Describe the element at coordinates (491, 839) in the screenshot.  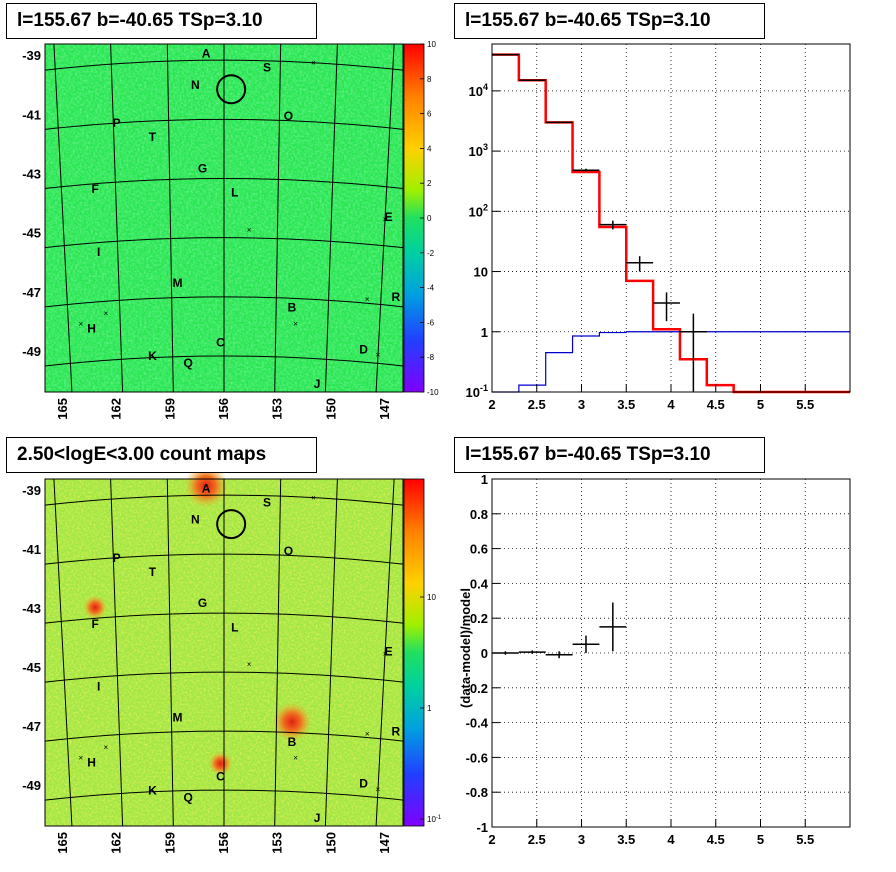
I see `x-tick-label: 2` at that location.